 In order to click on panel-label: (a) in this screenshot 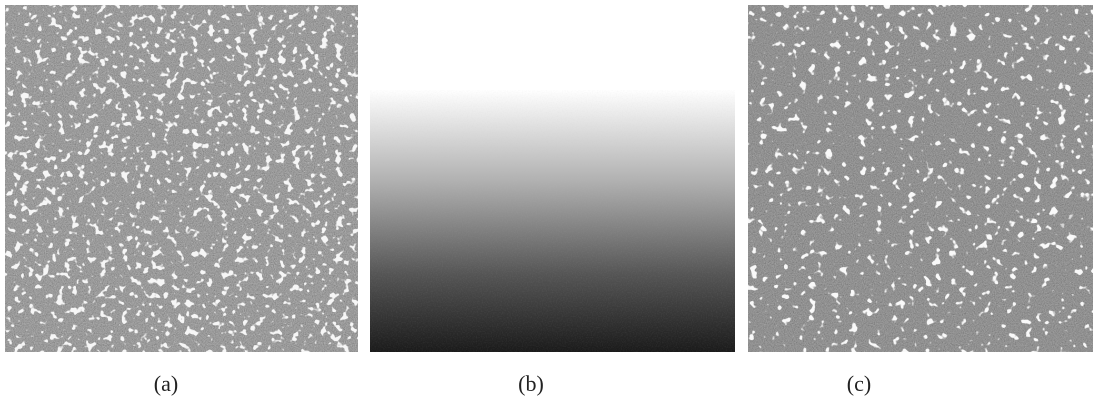, I will do `click(166, 383)`.